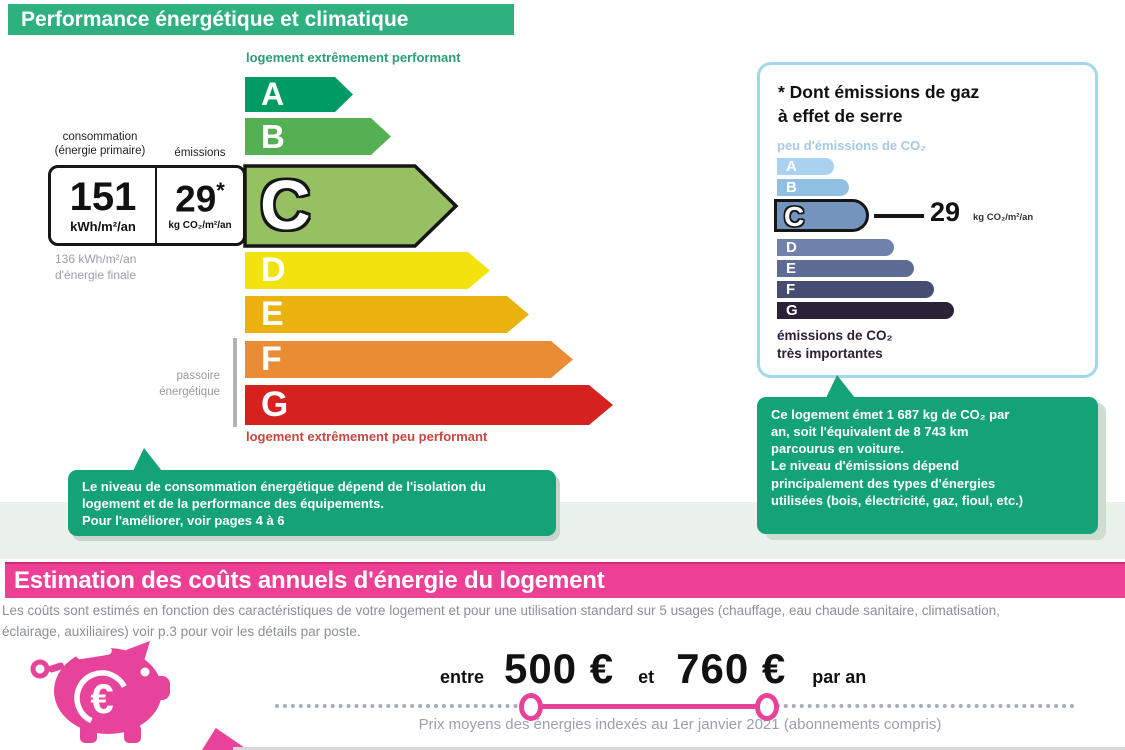 This screenshot has height=750, width=1125. I want to click on scale-top-label: logement extrêmement performant, so click(353, 57).